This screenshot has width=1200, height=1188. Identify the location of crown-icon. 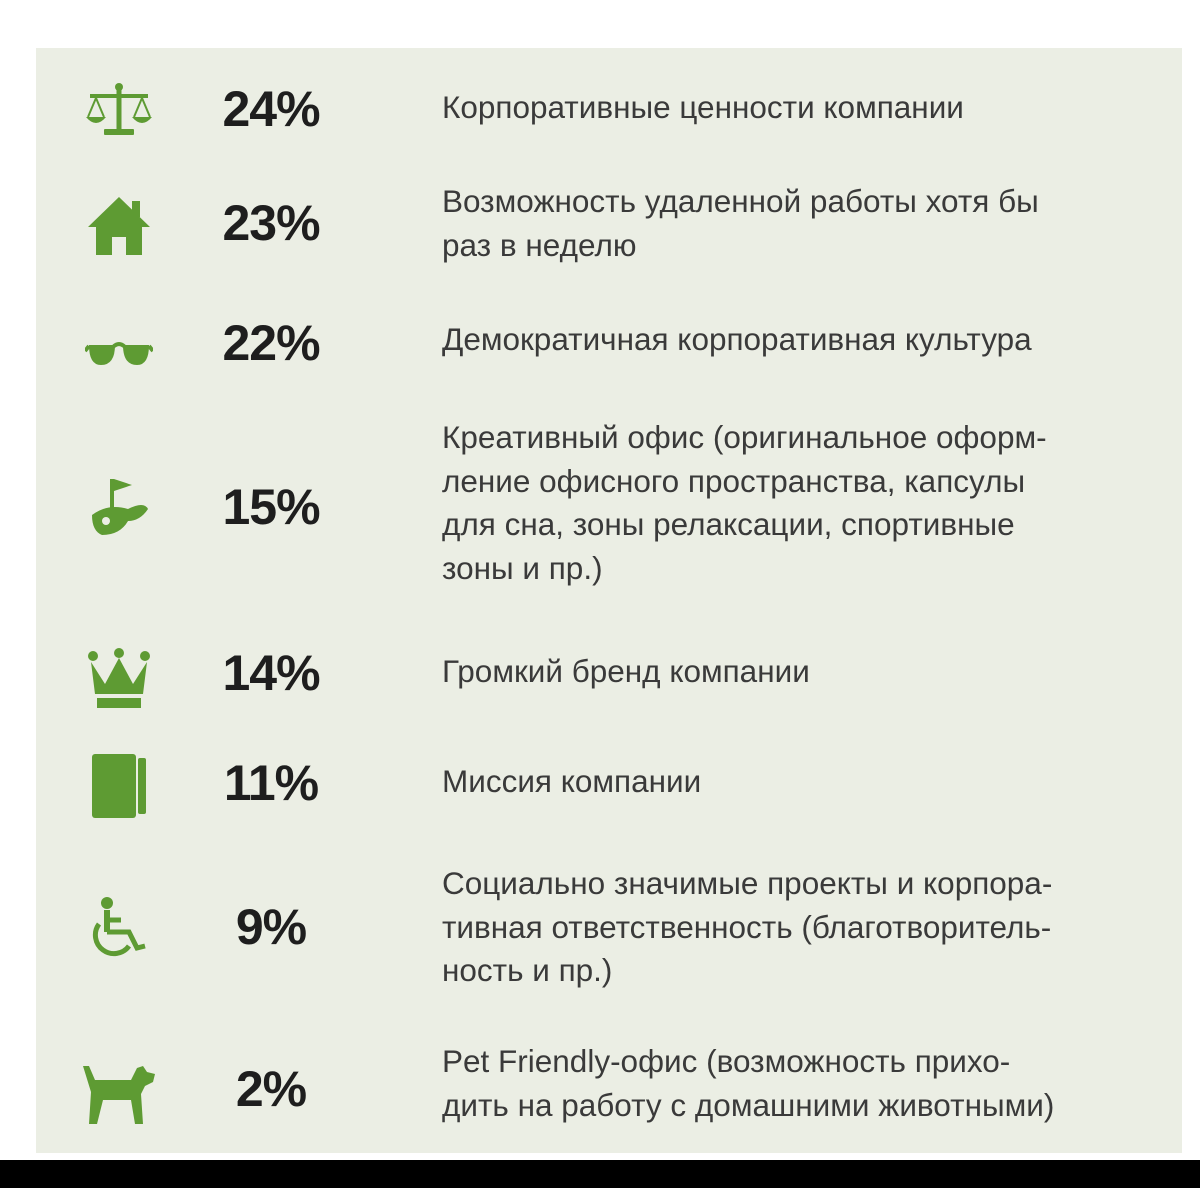
(119, 679).